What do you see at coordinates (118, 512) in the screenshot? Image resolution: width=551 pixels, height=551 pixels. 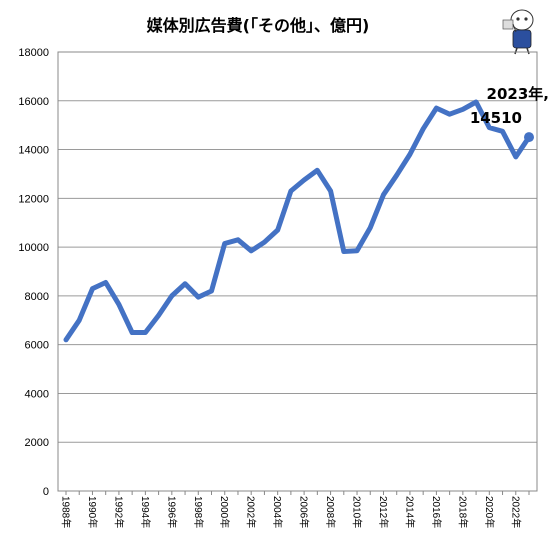 I see `x-tick-label: 1992年` at bounding box center [118, 512].